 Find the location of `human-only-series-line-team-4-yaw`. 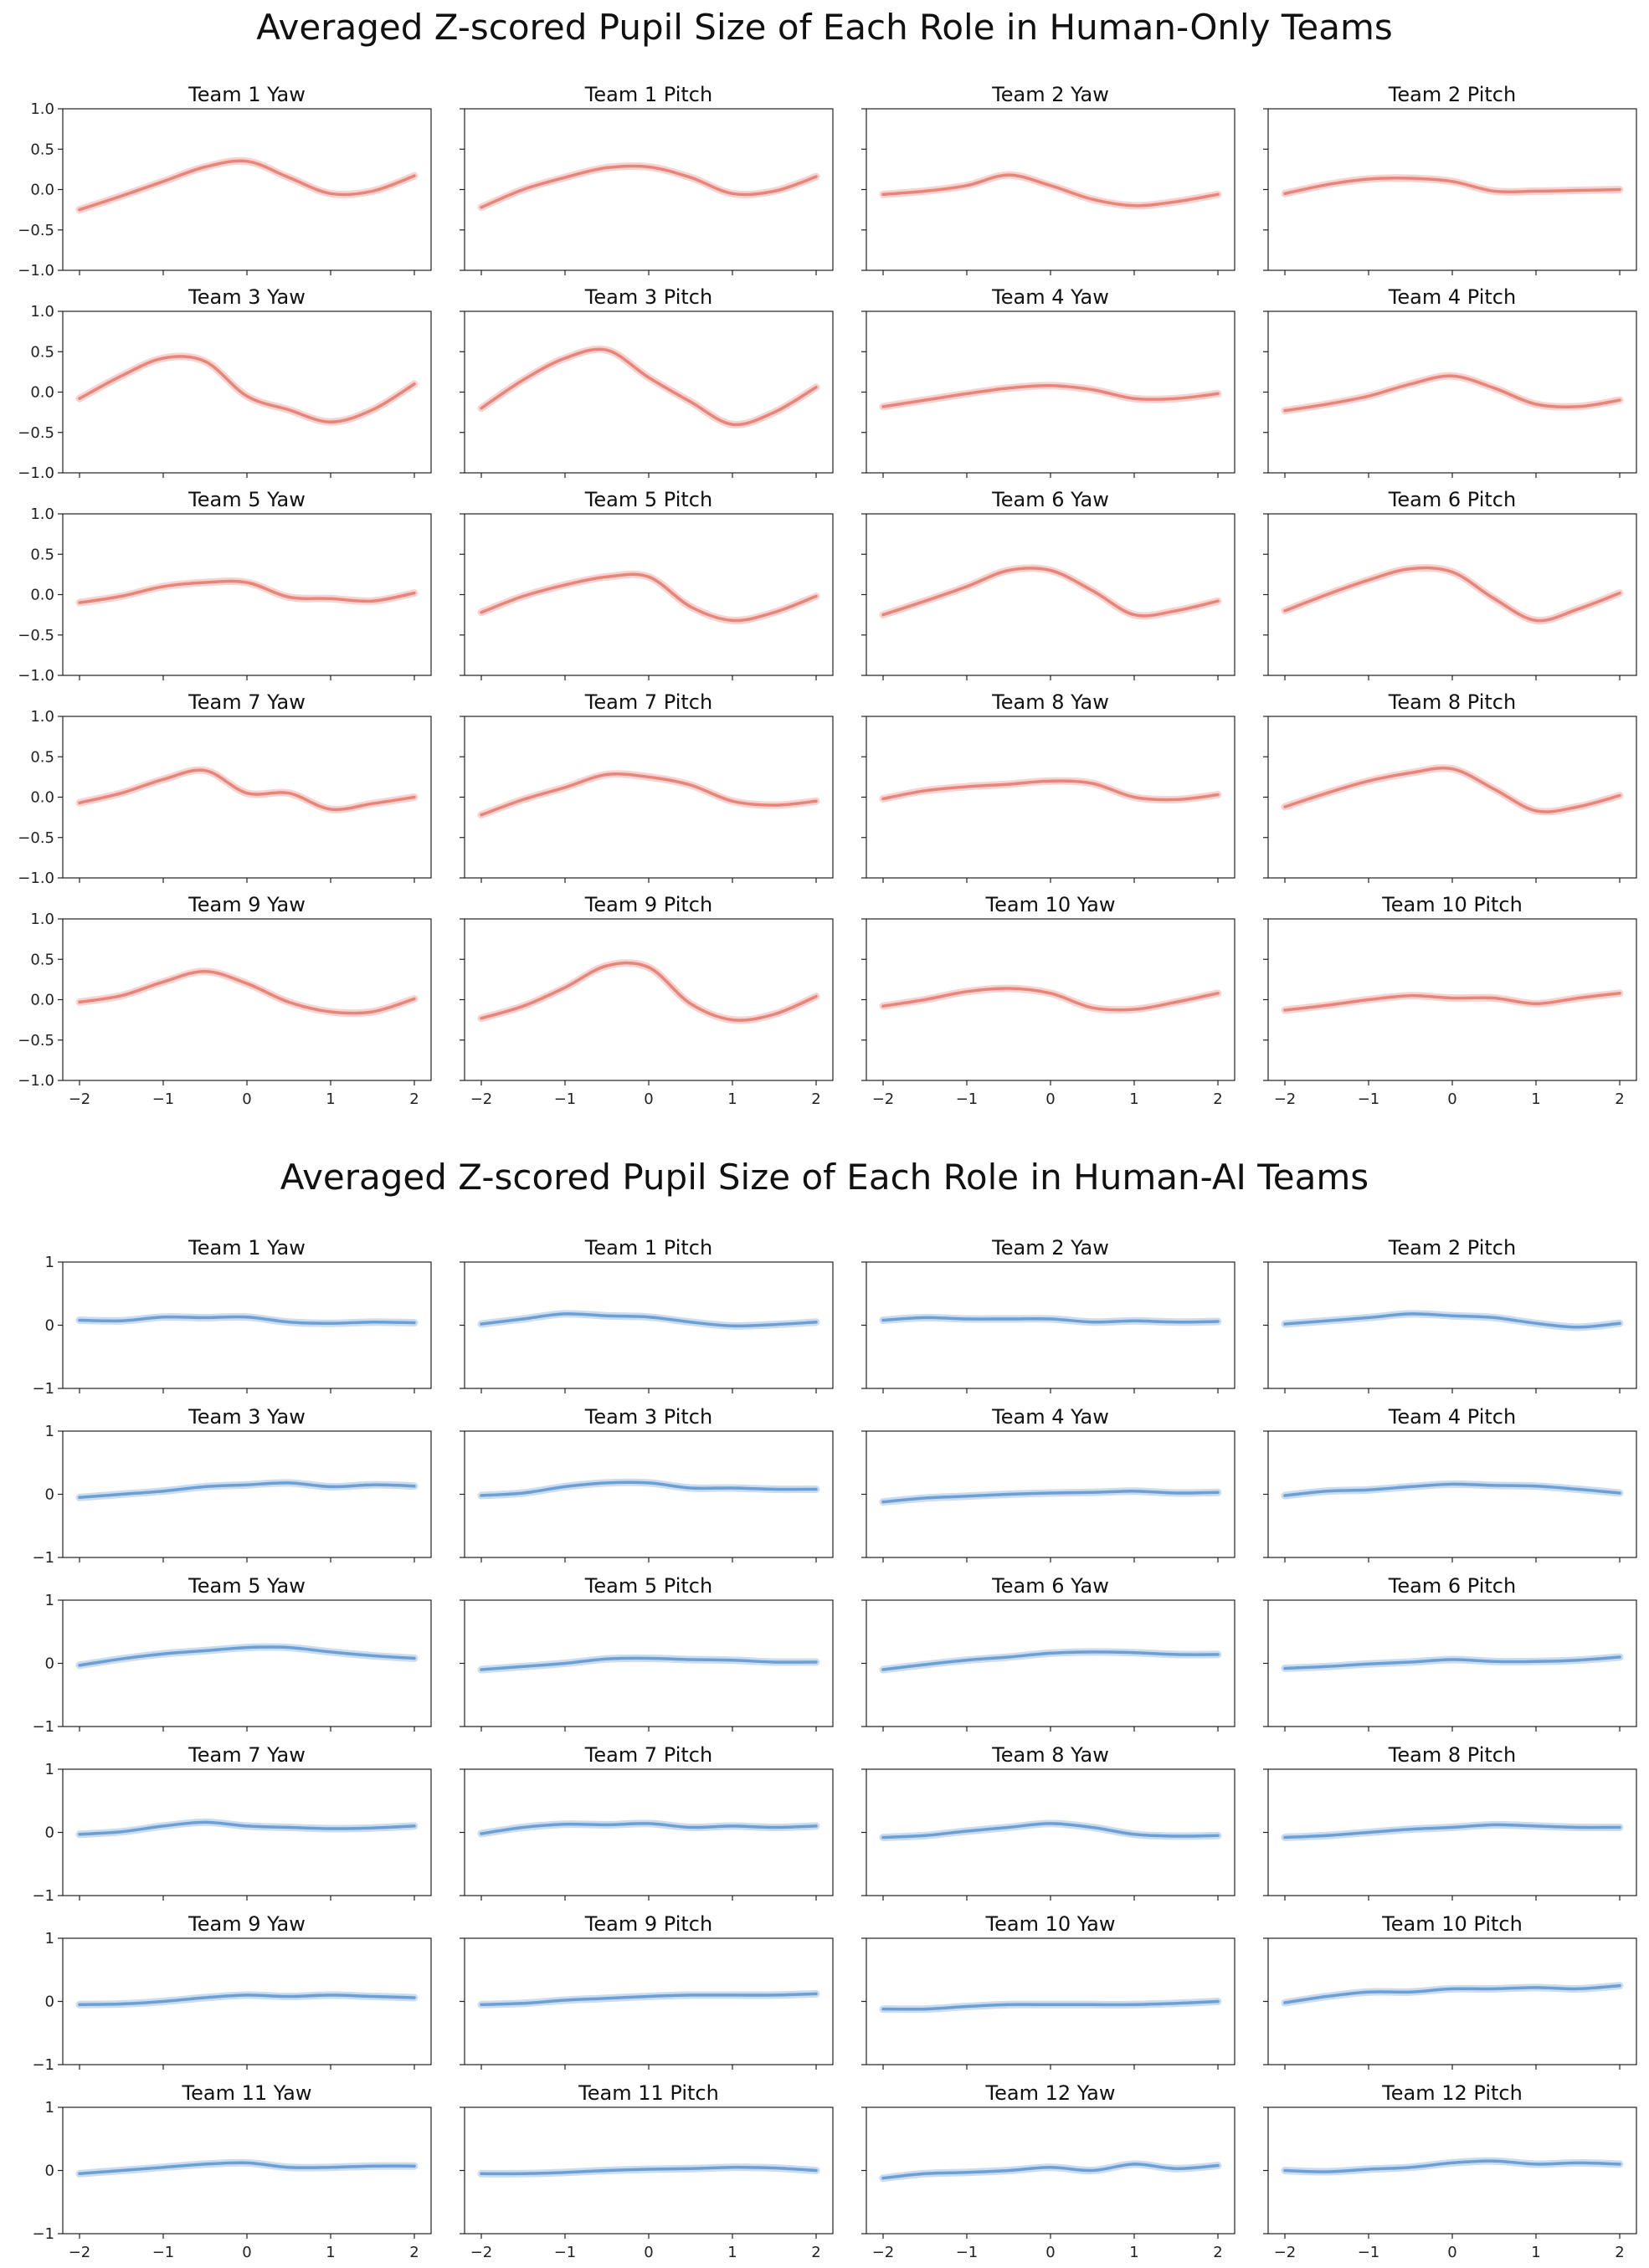

human-only-series-line-team-4-yaw is located at coordinates (1050, 396).